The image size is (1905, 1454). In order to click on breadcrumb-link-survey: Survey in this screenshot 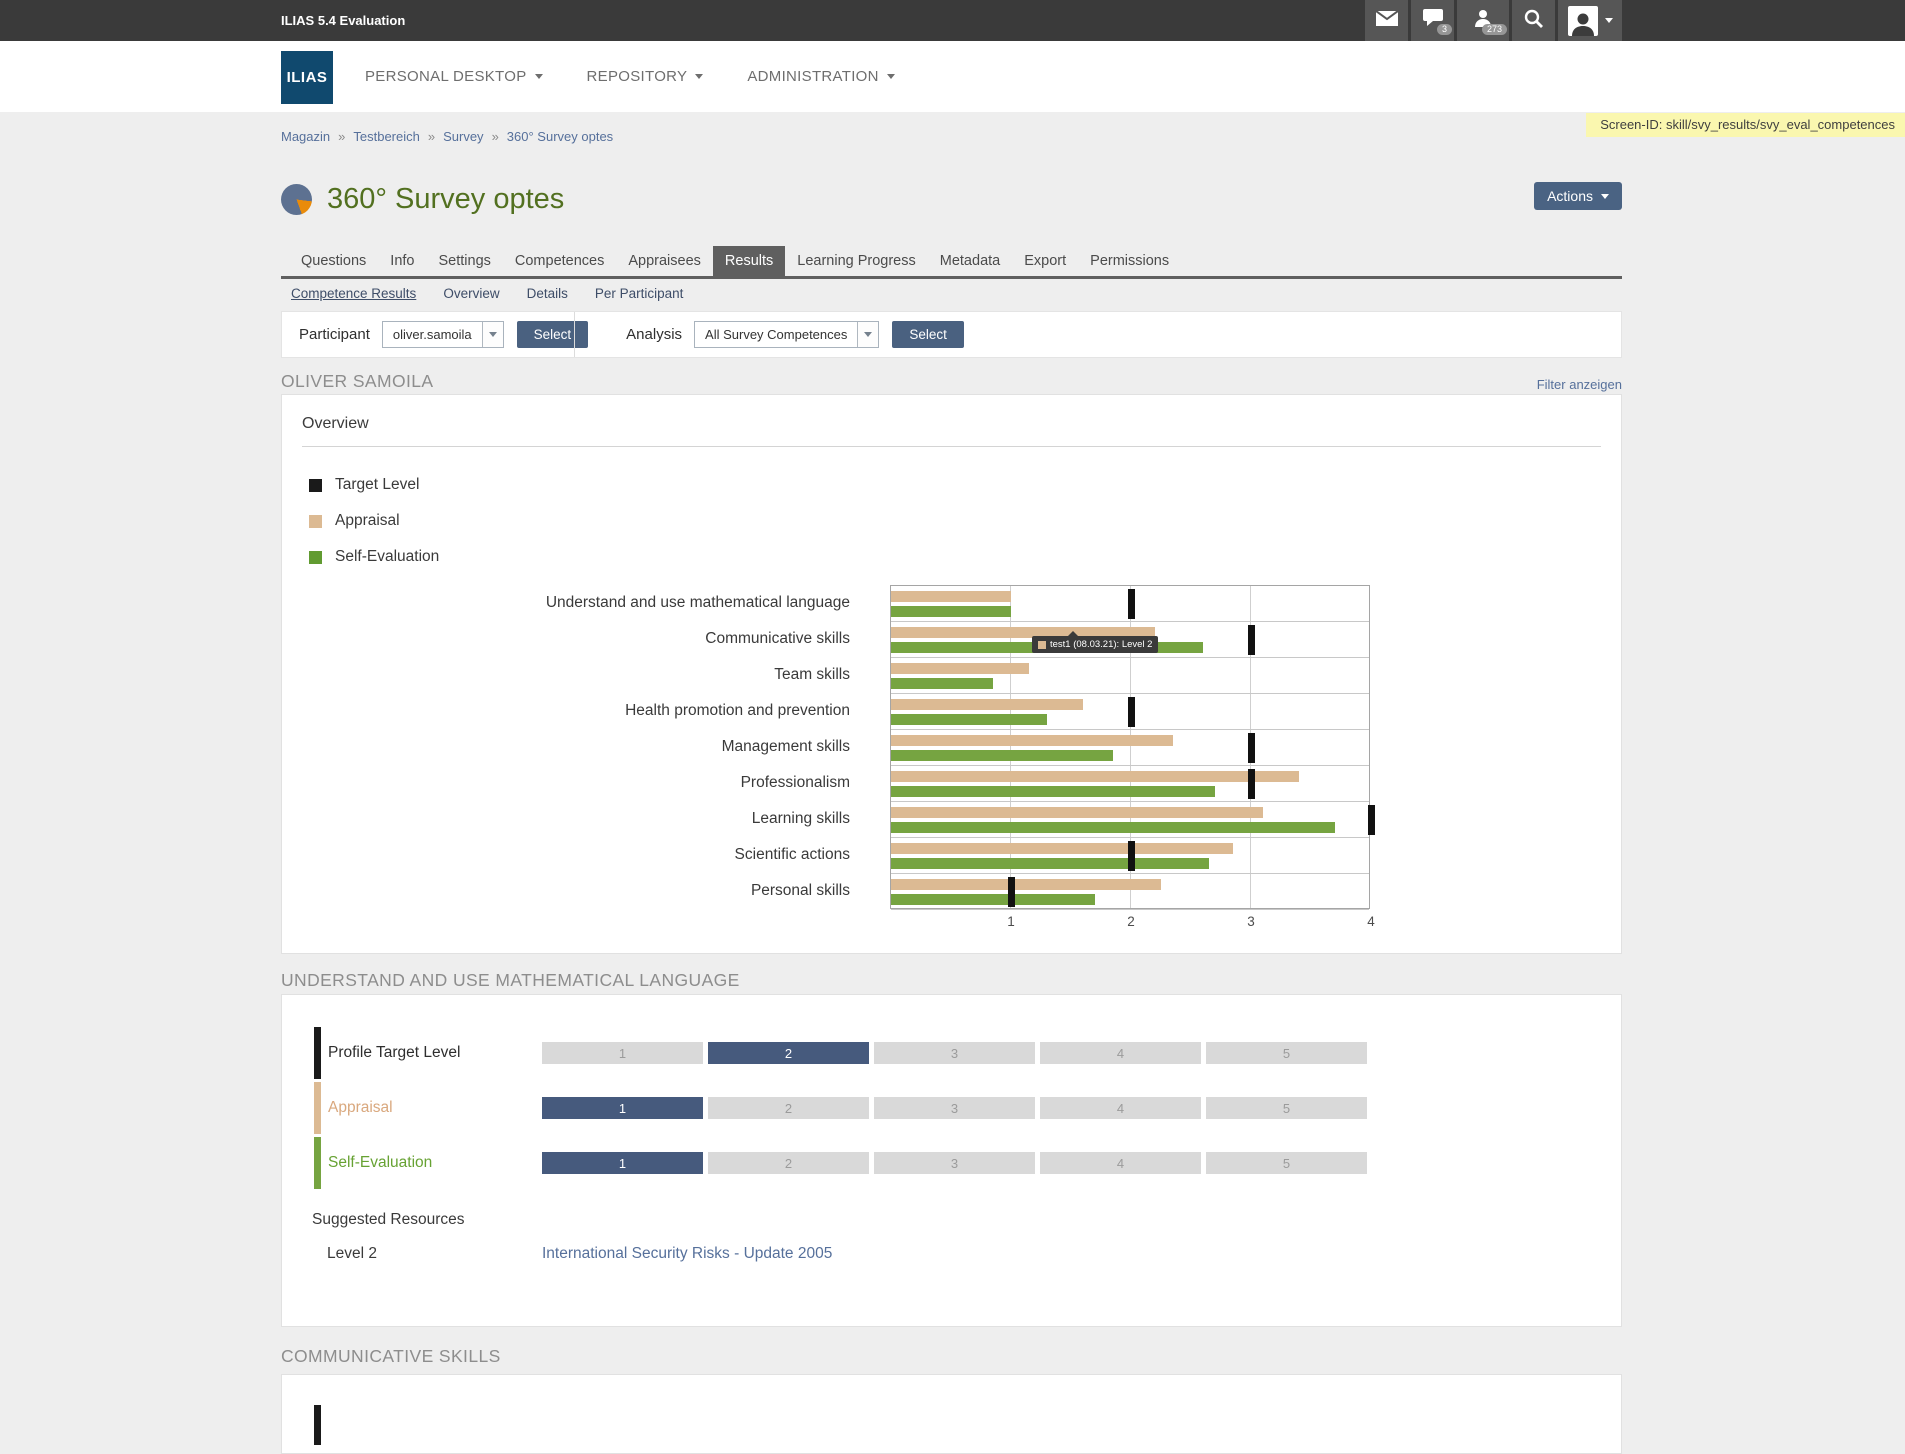, I will do `click(463, 136)`.